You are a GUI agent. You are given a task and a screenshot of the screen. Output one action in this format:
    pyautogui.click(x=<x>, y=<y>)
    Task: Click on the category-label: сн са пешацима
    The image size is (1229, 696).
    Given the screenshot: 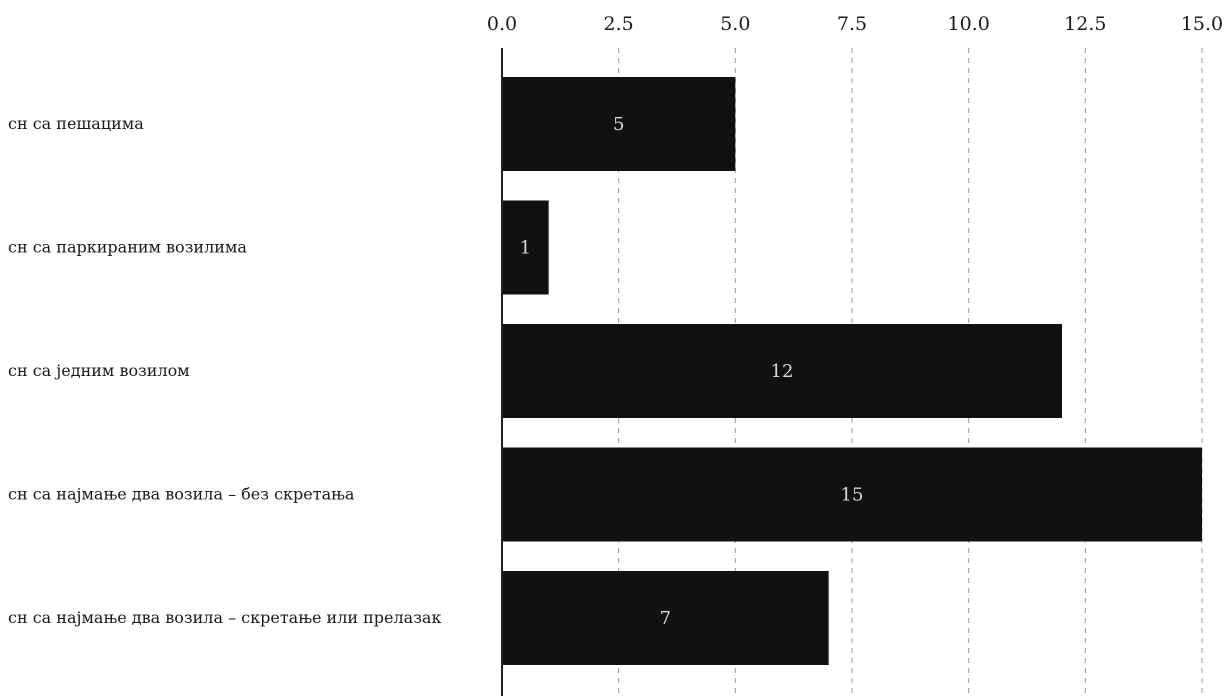 What is the action you would take?
    pyautogui.click(x=76, y=123)
    